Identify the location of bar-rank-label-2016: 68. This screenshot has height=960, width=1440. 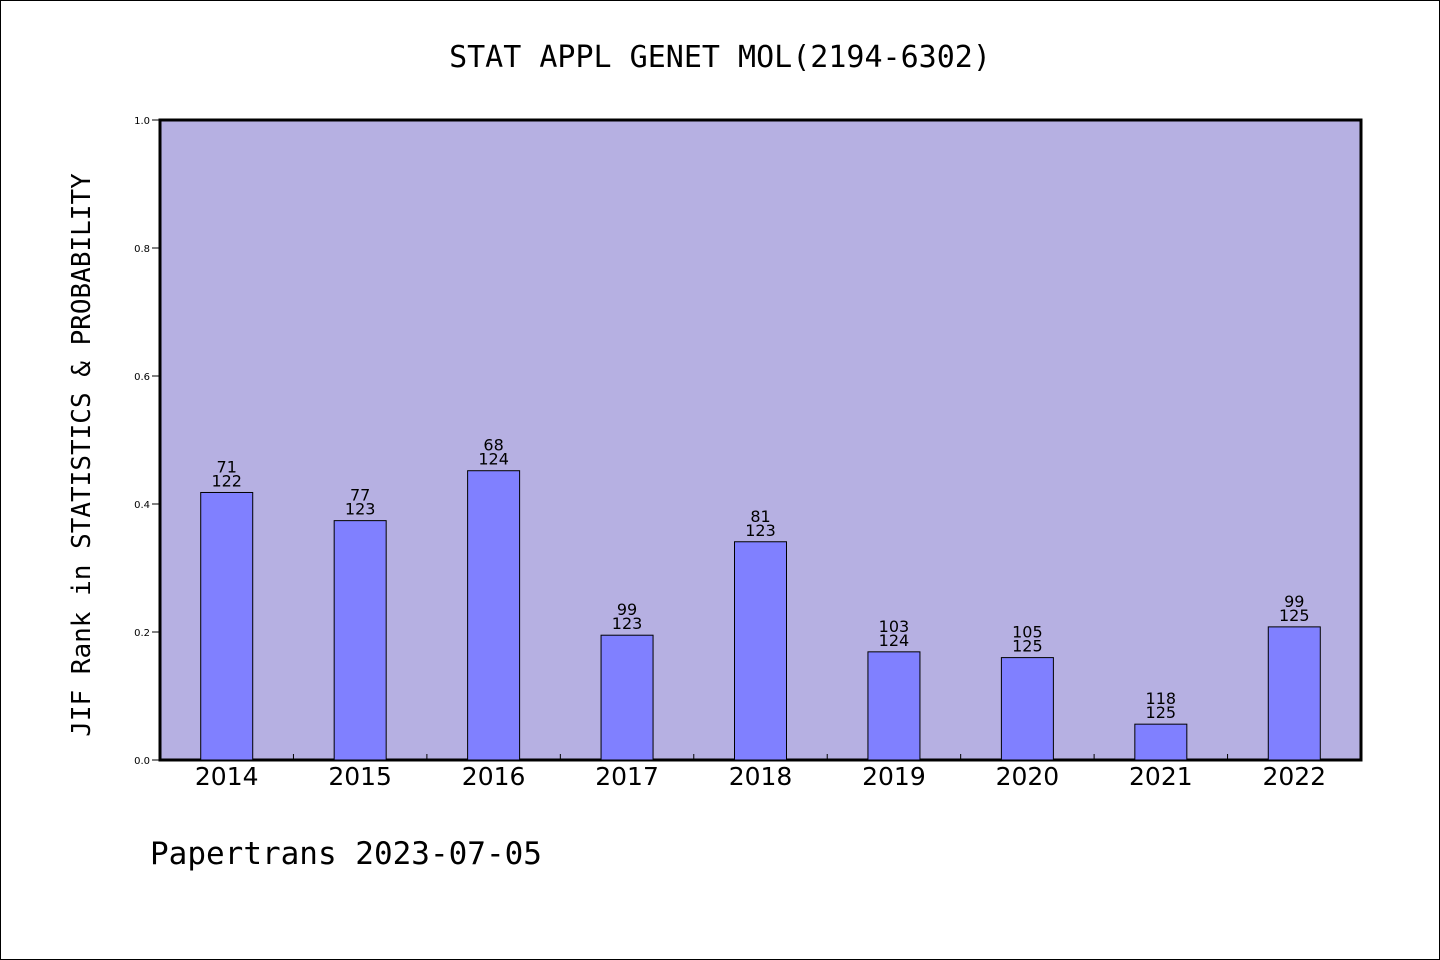
(493, 445).